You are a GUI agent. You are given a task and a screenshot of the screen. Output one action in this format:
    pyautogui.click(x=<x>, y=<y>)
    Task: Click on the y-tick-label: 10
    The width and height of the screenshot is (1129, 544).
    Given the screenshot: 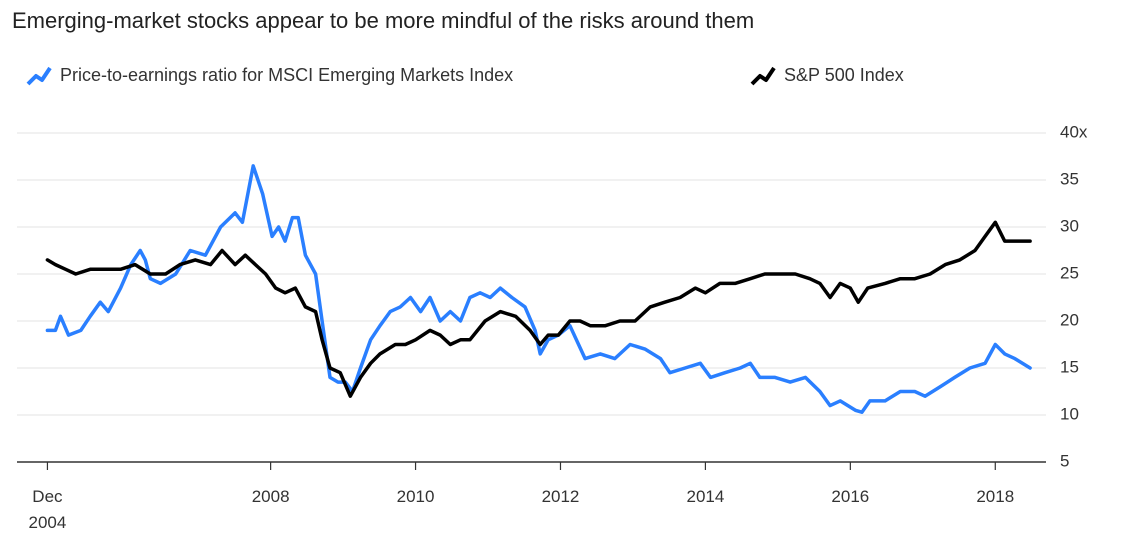 What is the action you would take?
    pyautogui.click(x=1069, y=413)
    